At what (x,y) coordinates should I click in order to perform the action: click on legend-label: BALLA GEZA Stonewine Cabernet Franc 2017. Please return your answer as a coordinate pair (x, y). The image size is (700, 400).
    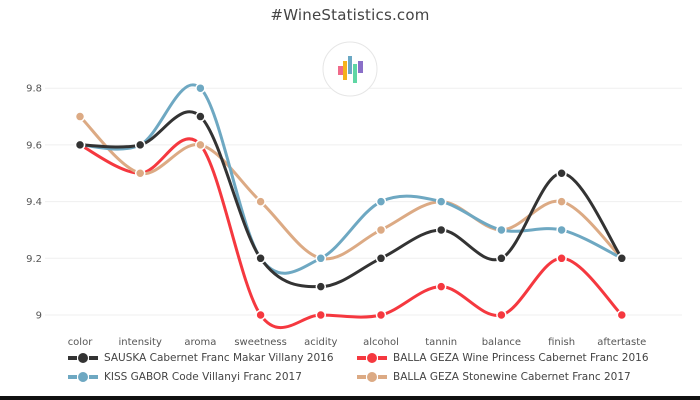
    Looking at the image, I should click on (512, 377).